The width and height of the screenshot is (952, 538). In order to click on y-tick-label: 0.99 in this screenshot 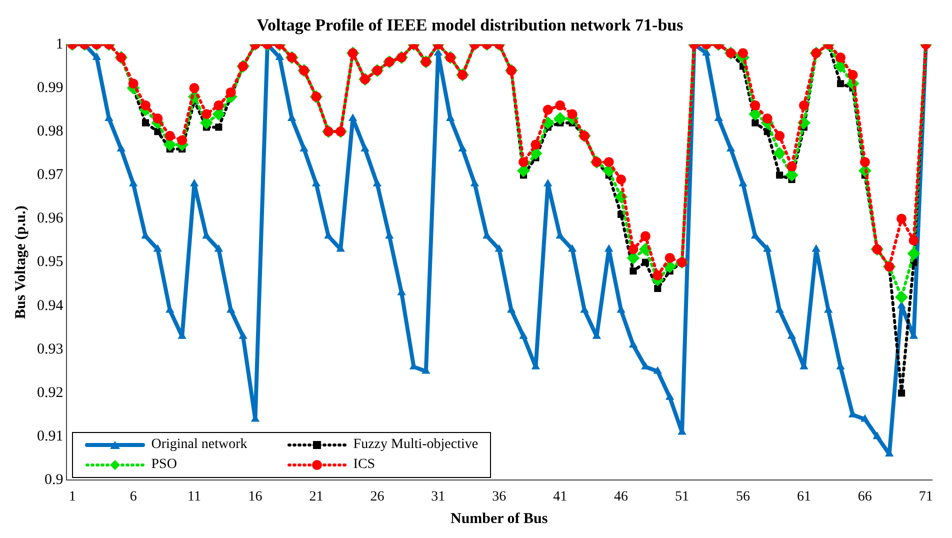, I will do `click(50, 88)`.